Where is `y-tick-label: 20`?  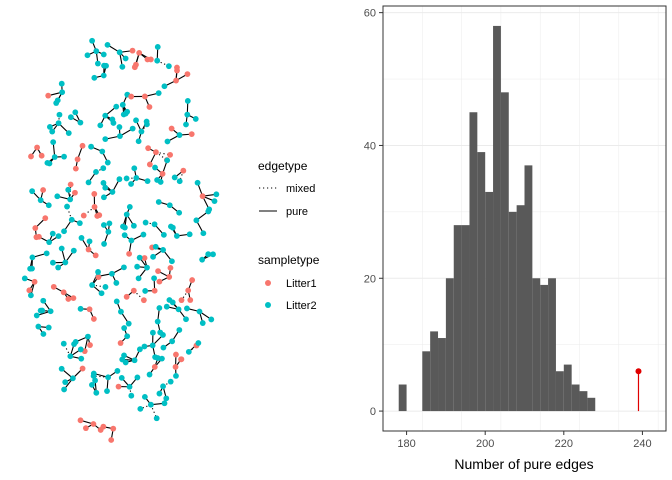 y-tick-label: 20 is located at coordinates (370, 279).